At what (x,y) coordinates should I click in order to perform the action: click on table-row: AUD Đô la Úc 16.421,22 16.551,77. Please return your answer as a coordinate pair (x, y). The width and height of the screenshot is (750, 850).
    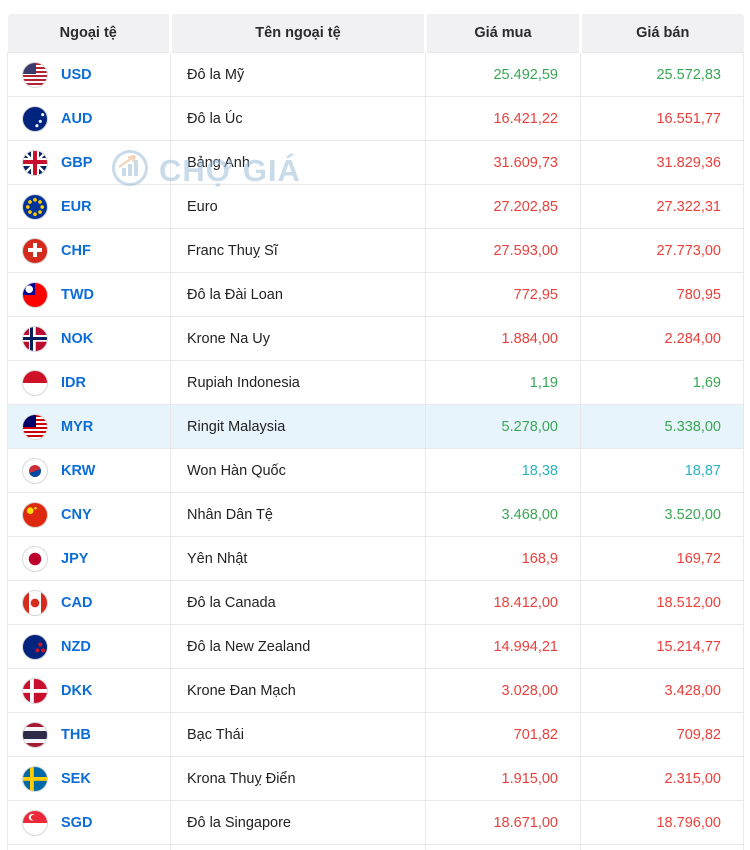
    Looking at the image, I should click on (375, 118).